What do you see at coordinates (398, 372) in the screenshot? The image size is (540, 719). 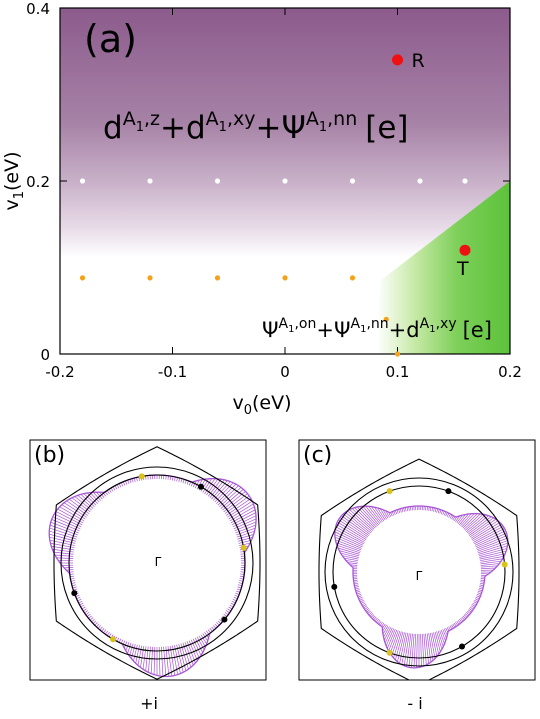 I see `x-tick-label: 0.1` at bounding box center [398, 372].